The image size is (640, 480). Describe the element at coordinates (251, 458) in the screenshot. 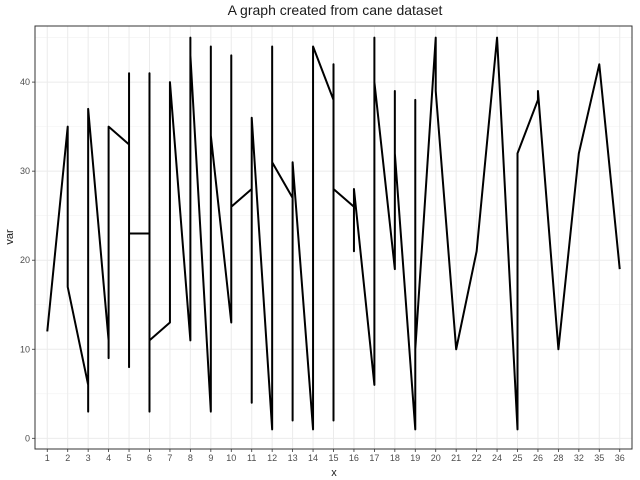

I see `x-tick-label: 11` at that location.